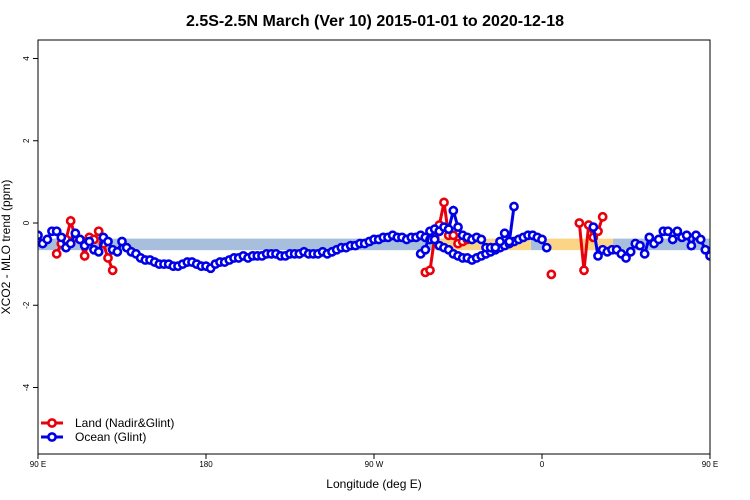 This screenshot has height=500, width=750. I want to click on legend-item: Ocean (Glint), so click(93, 437).